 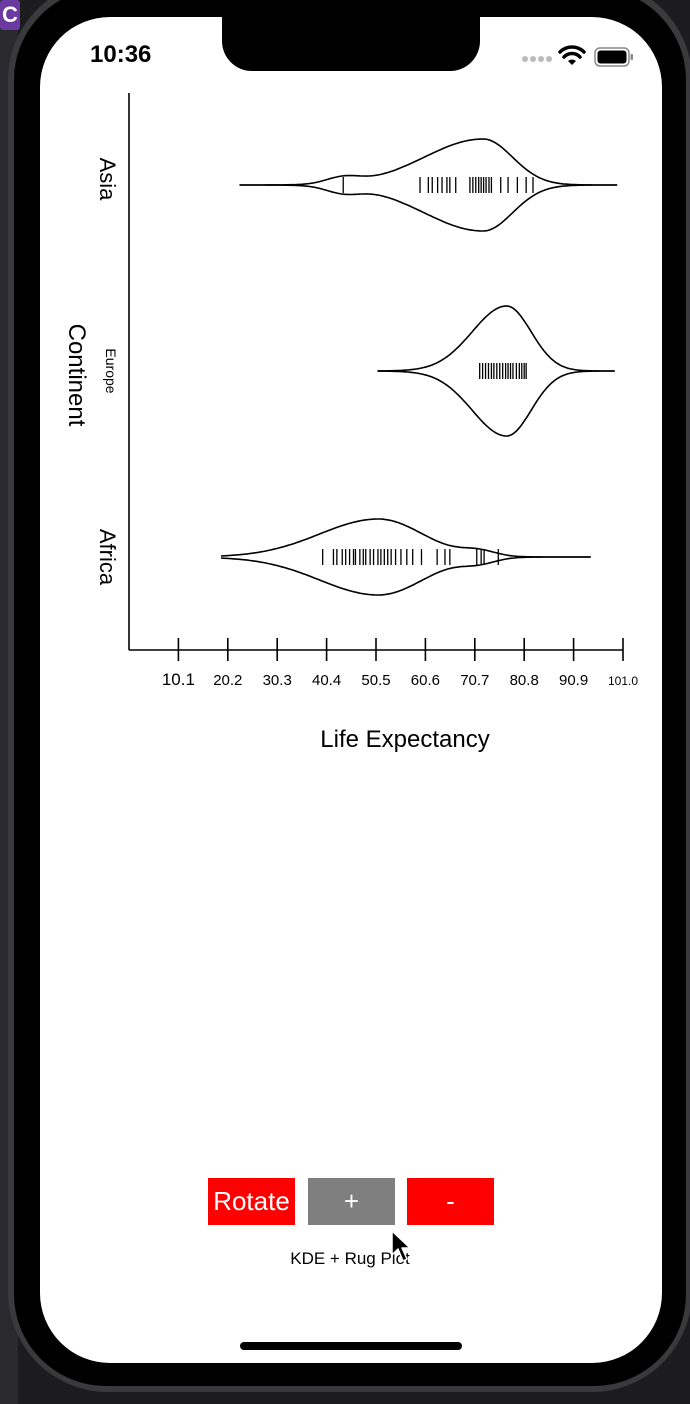 I want to click on x-tick-label: 60.6, so click(x=425, y=680).